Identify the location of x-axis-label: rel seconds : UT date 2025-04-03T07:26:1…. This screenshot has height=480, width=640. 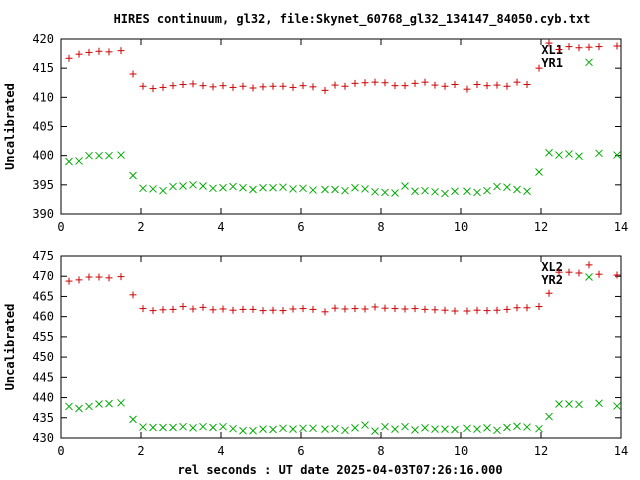
(339, 470).